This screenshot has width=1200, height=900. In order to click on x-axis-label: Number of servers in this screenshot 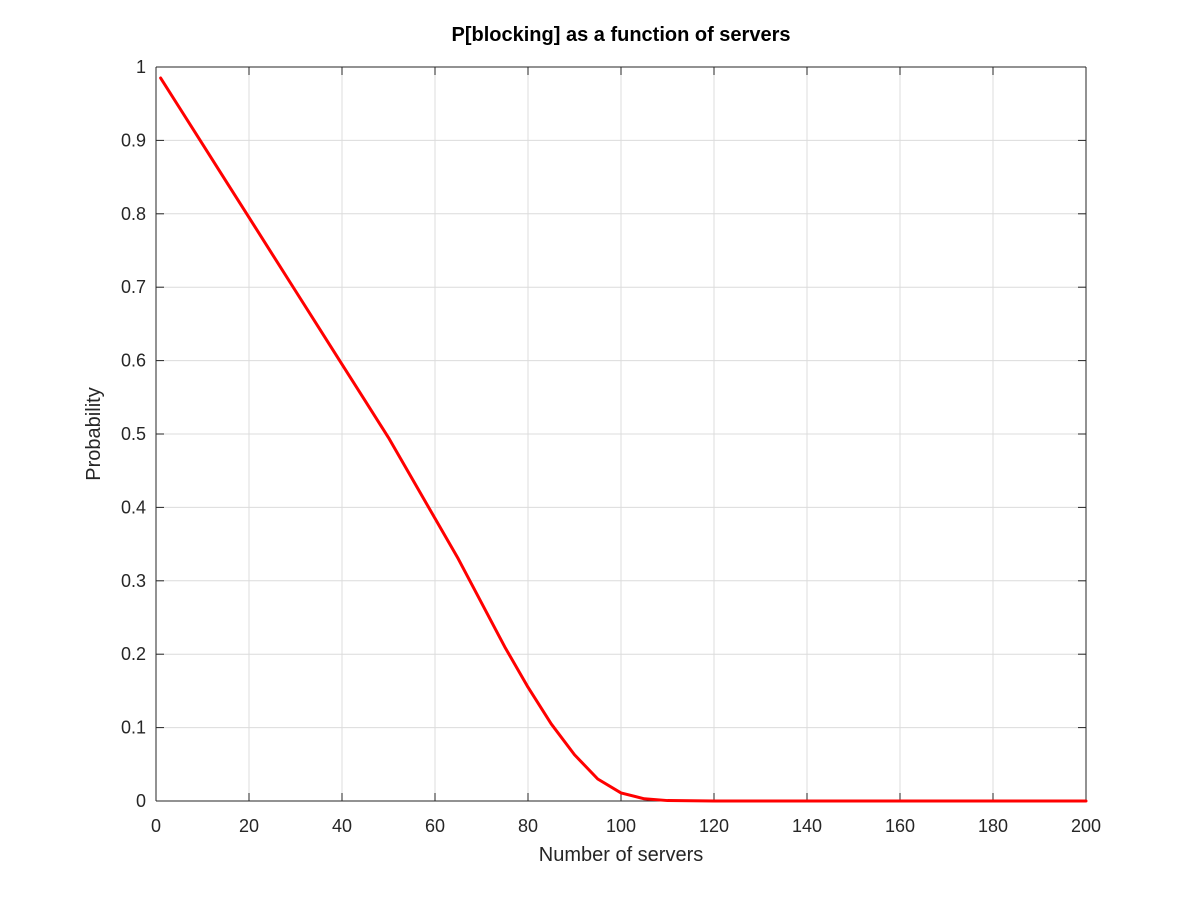, I will do `click(621, 855)`.